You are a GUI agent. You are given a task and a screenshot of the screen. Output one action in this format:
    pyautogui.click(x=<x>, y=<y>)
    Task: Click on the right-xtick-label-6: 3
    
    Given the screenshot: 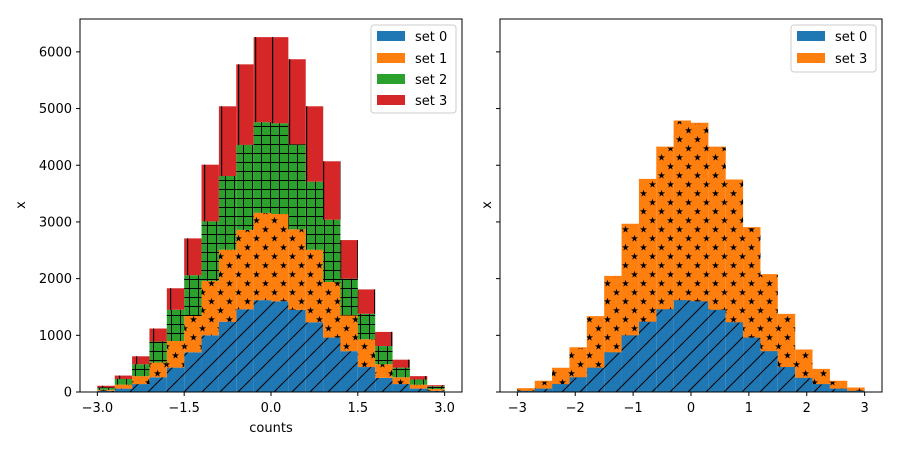 What is the action you would take?
    pyautogui.click(x=864, y=408)
    